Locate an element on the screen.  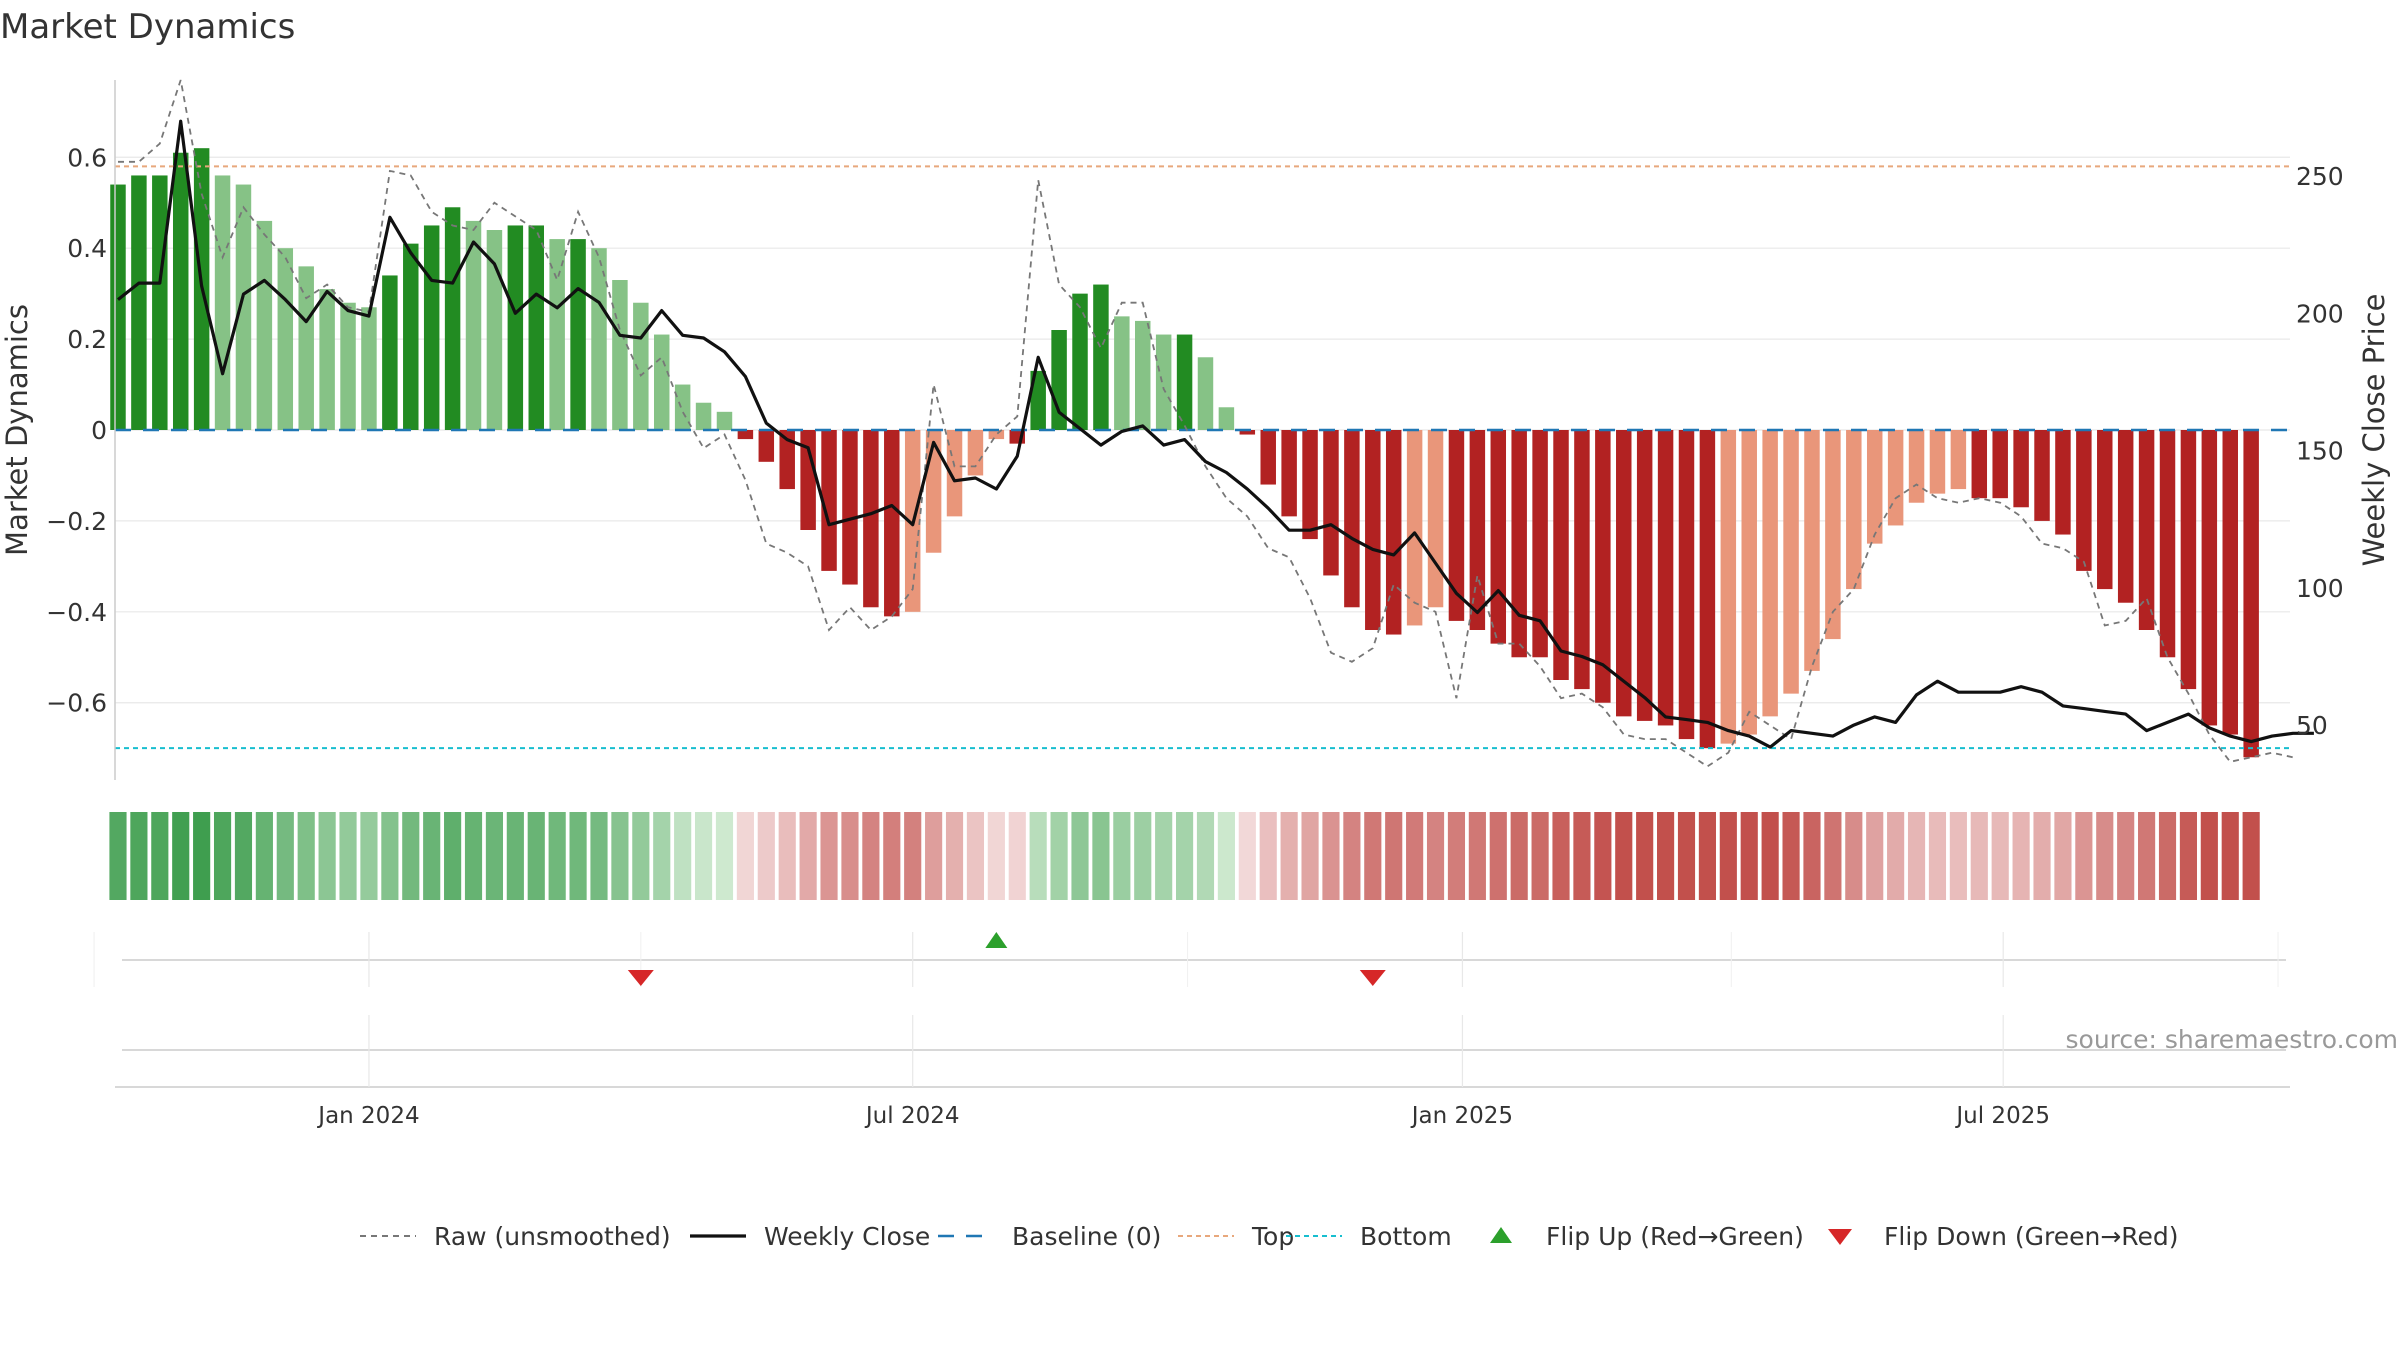
x-tick-label: Jan 2024 is located at coordinates (367, 1116).